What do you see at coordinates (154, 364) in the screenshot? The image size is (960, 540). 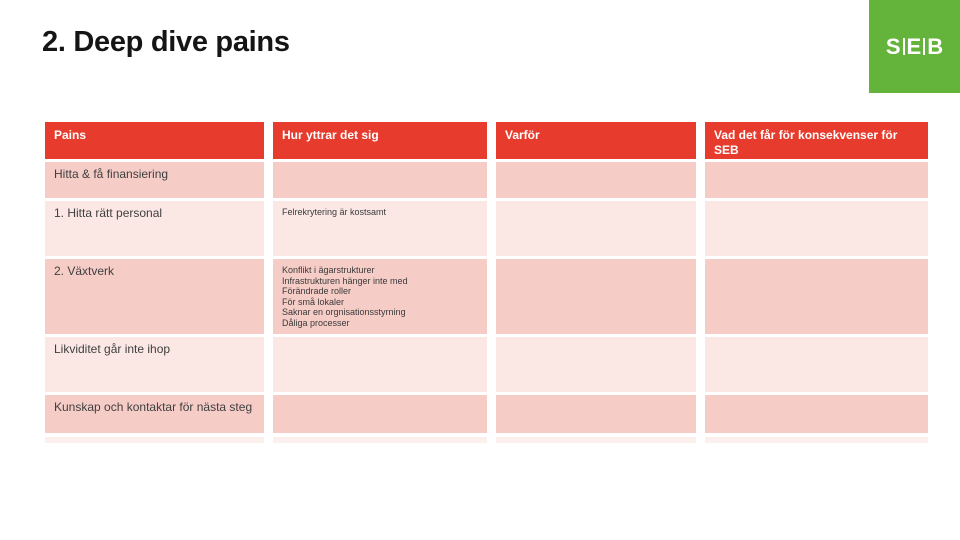 I see `pains-cell: Likviditet går inte ihop` at bounding box center [154, 364].